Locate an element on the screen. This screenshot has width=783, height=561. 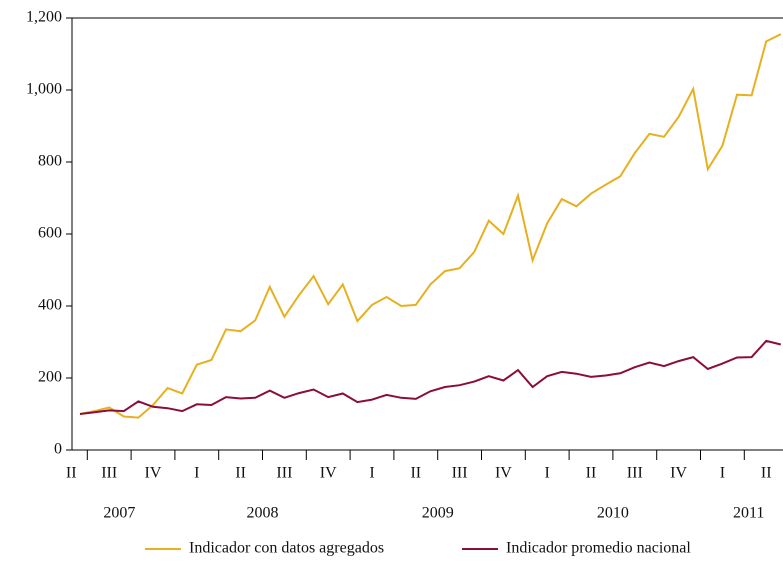
year-label: 2007 is located at coordinates (119, 513).